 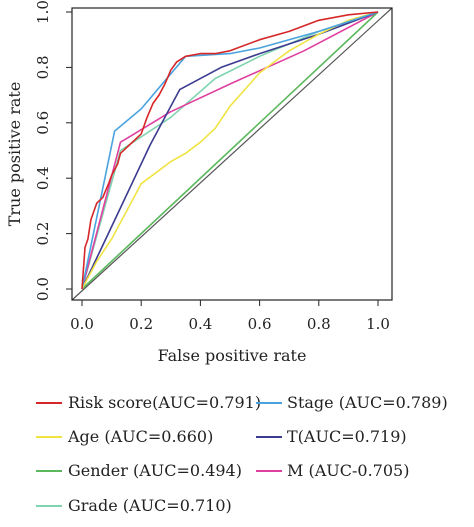 What do you see at coordinates (200, 324) in the screenshot?
I see `x-tick-label: 0.4` at bounding box center [200, 324].